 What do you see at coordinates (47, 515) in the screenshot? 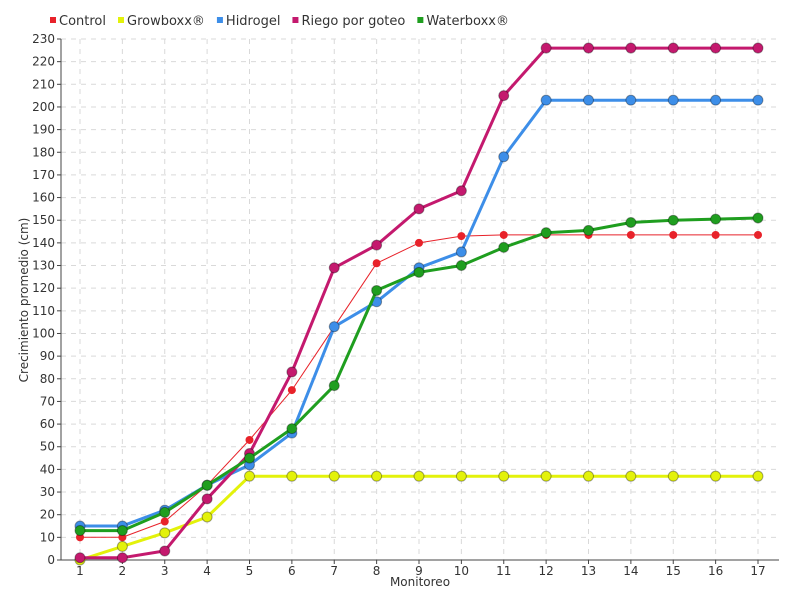
I see `y-tick-label: 20` at bounding box center [47, 515].